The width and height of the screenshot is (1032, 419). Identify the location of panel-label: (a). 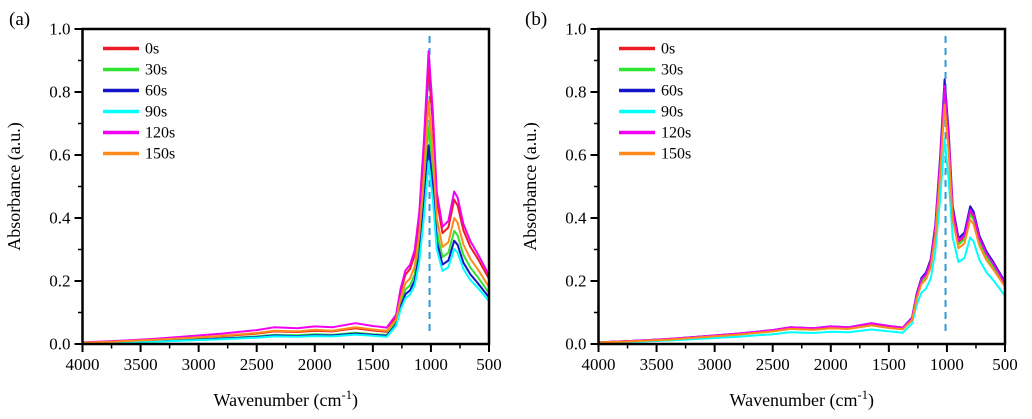
(19, 19).